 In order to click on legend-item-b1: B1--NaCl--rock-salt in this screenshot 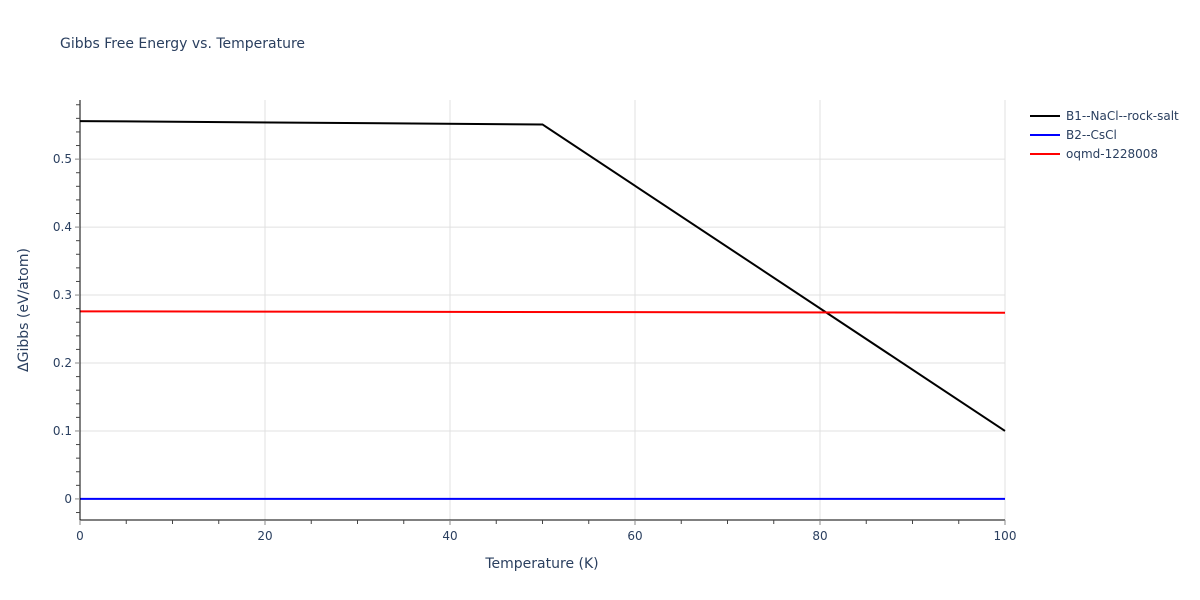, I will do `click(1104, 115)`.